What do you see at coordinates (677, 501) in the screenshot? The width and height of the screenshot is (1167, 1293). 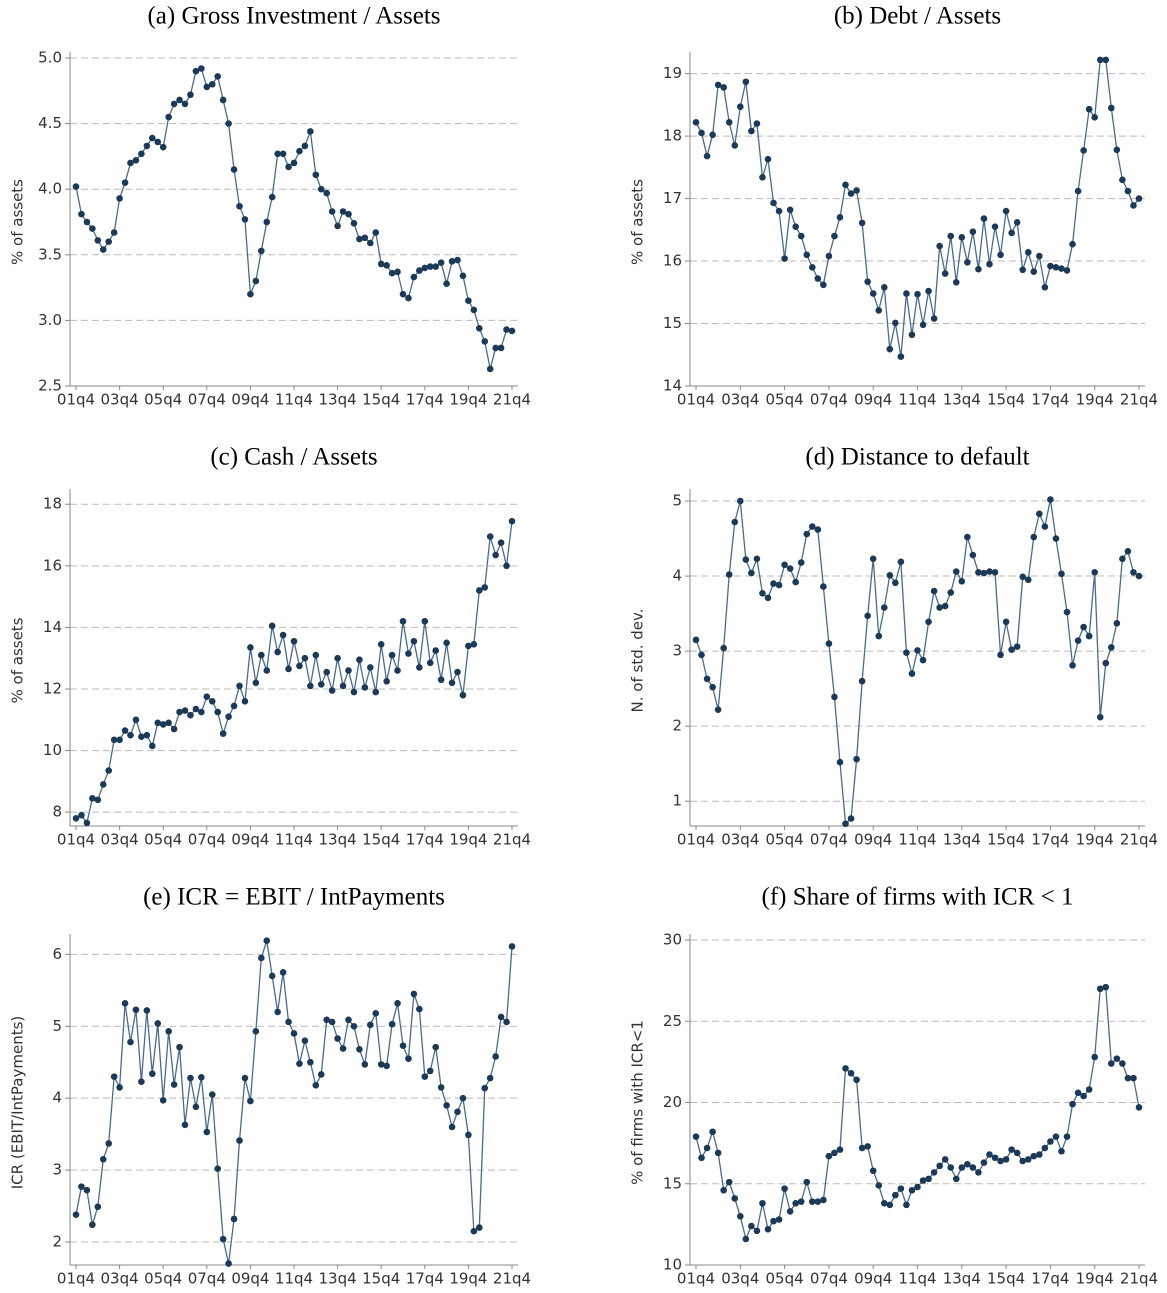 I see `y-tick-label: 5` at bounding box center [677, 501].